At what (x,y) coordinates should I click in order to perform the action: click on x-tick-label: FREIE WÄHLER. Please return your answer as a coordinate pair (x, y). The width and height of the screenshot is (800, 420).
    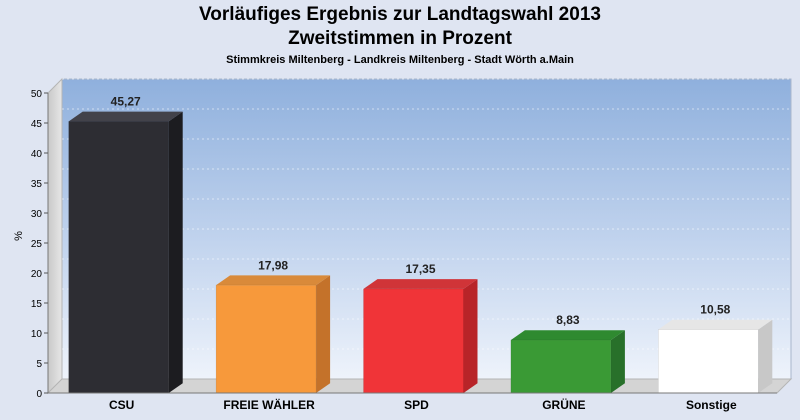
    Looking at the image, I should click on (269, 404).